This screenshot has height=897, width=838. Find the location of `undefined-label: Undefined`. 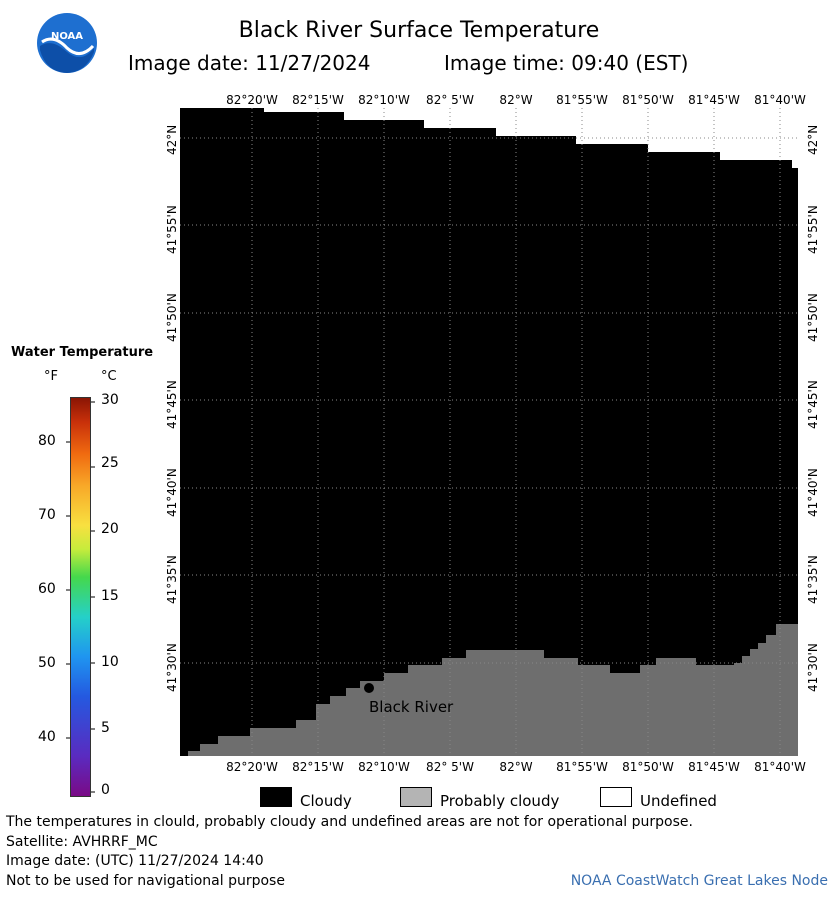

undefined-label: Undefined is located at coordinates (678, 801).